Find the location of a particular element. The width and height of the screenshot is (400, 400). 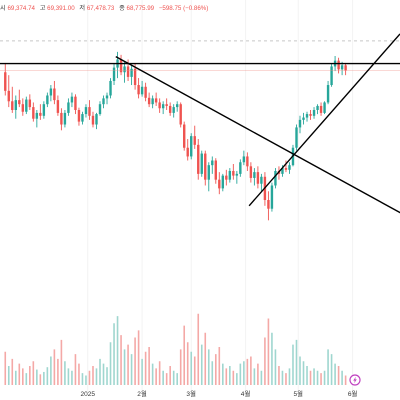

lightning-badge is located at coordinates (355, 380).